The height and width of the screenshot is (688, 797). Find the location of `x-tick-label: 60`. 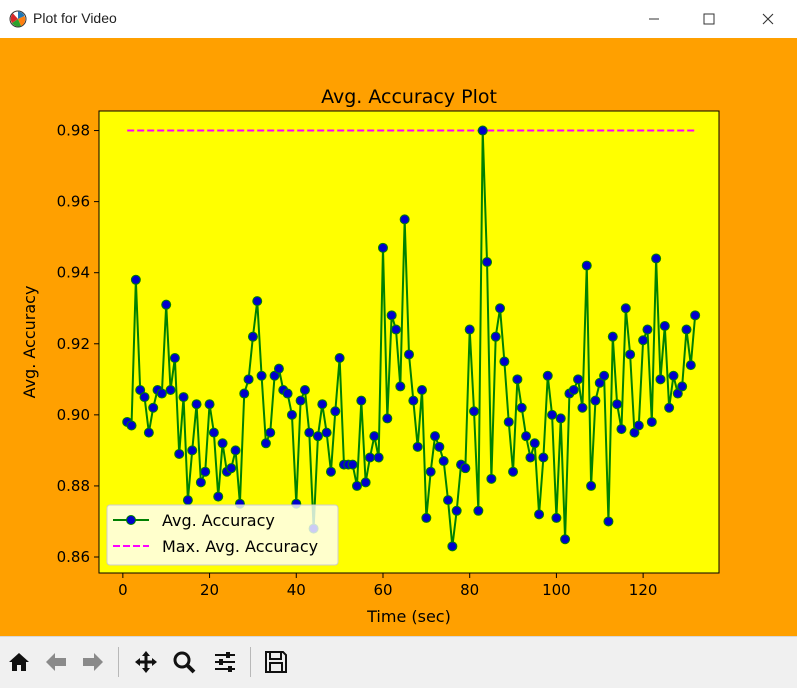

x-tick-label: 60 is located at coordinates (382, 590).